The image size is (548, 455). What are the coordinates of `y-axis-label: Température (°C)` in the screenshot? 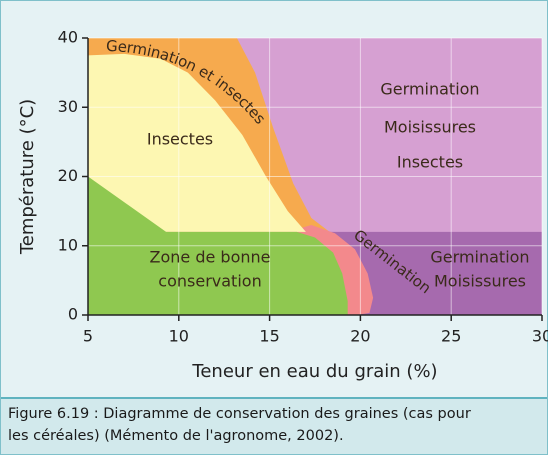 It's located at (27, 177).